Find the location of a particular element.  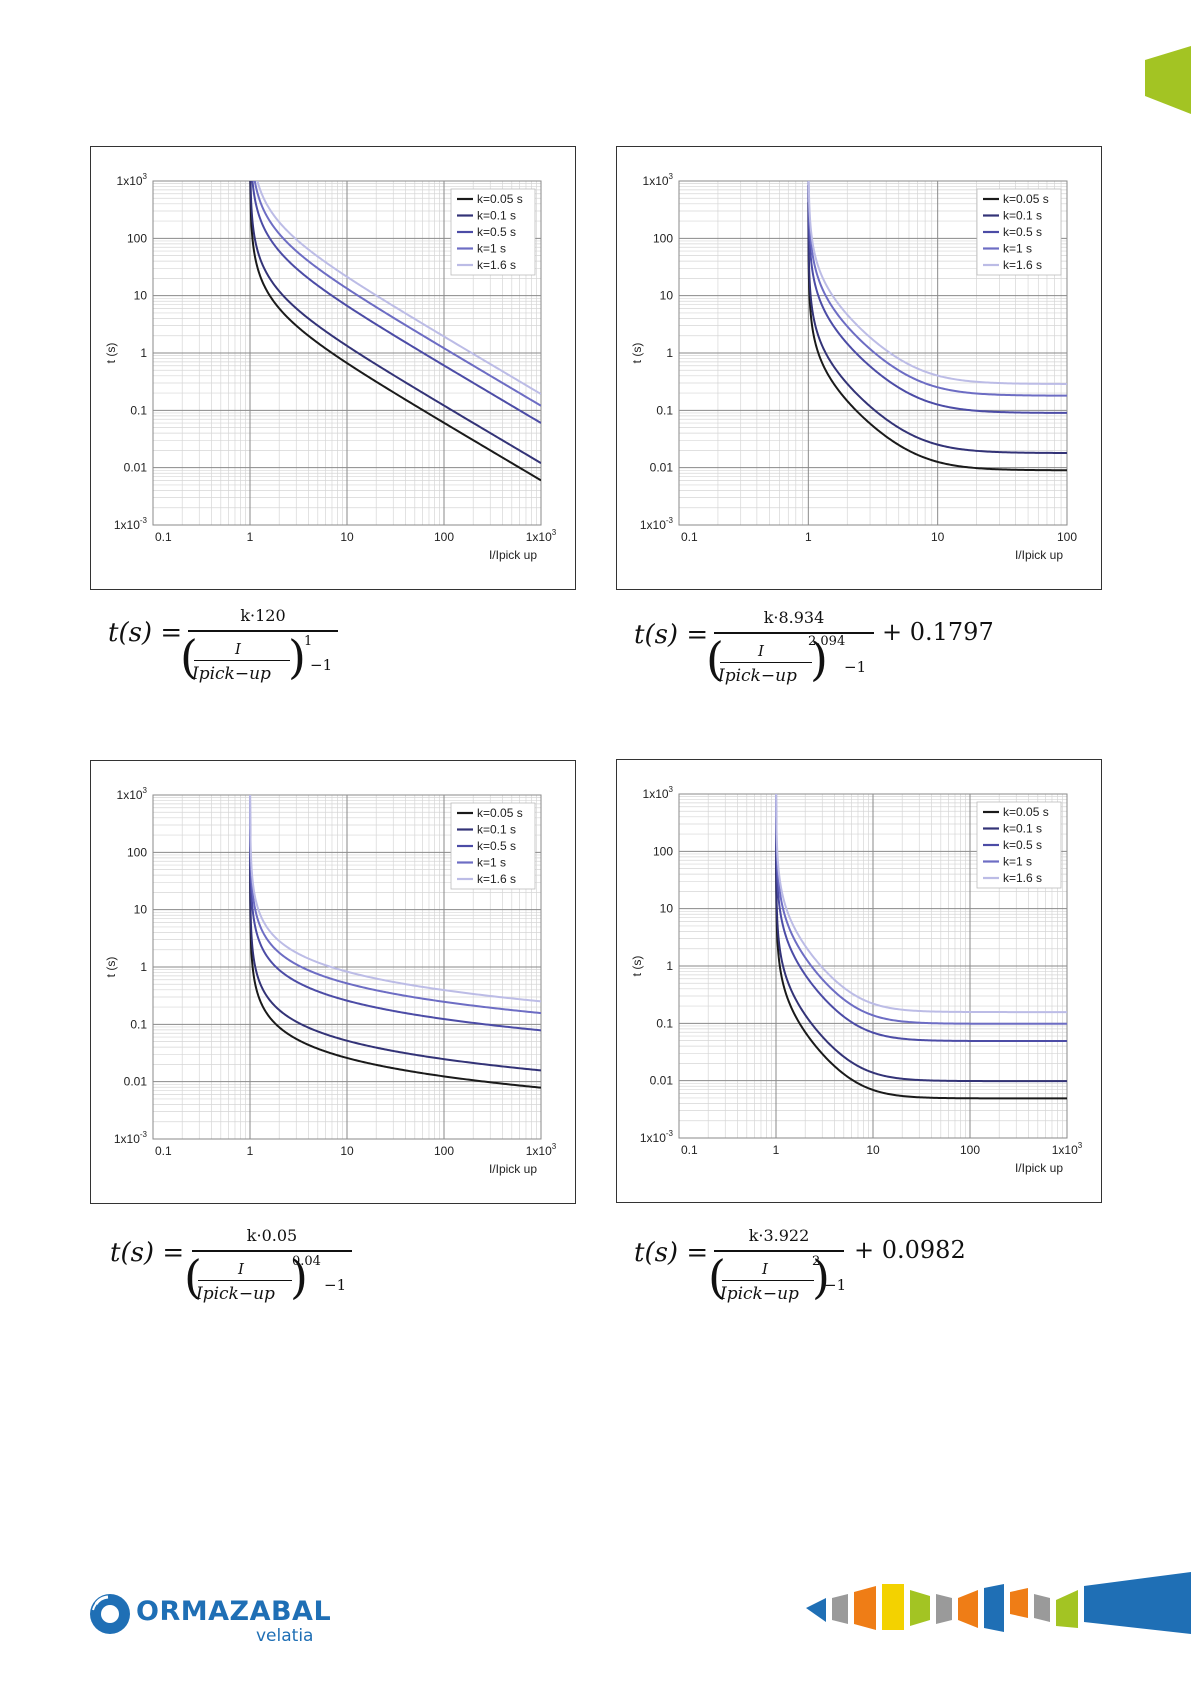

y-tick-label: 1x10⁻³ is located at coordinates (657, 524).